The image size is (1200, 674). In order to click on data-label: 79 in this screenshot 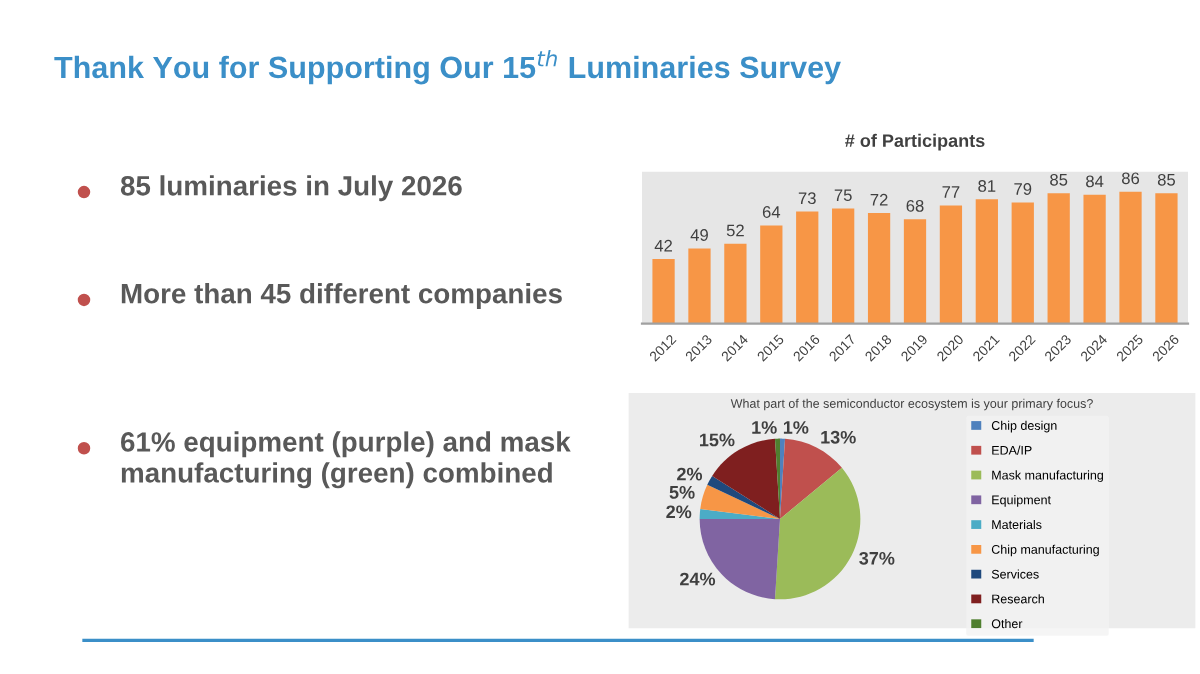, I will do `click(1023, 189)`.